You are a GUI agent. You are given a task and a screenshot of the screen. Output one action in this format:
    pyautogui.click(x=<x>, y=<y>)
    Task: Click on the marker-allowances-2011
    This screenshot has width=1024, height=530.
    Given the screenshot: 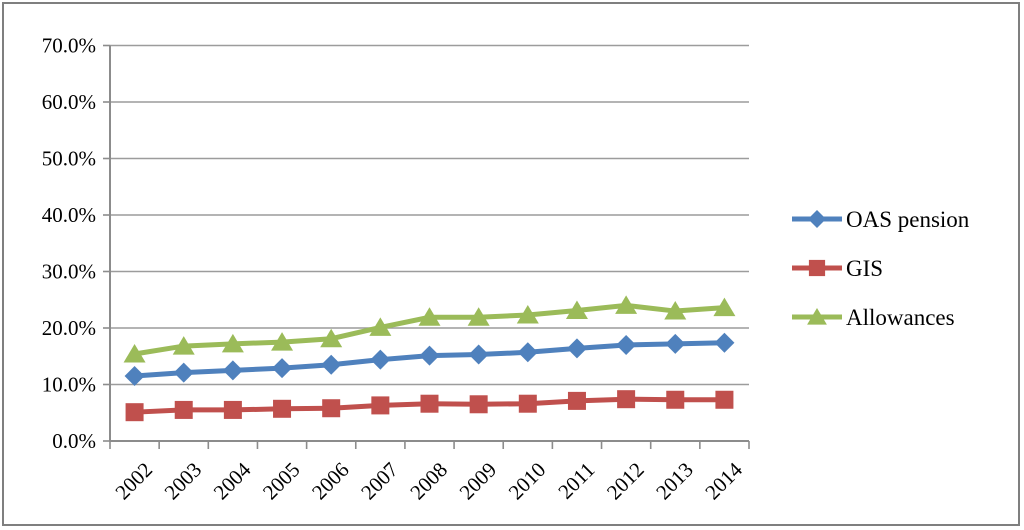 What is the action you would take?
    pyautogui.click(x=576, y=309)
    